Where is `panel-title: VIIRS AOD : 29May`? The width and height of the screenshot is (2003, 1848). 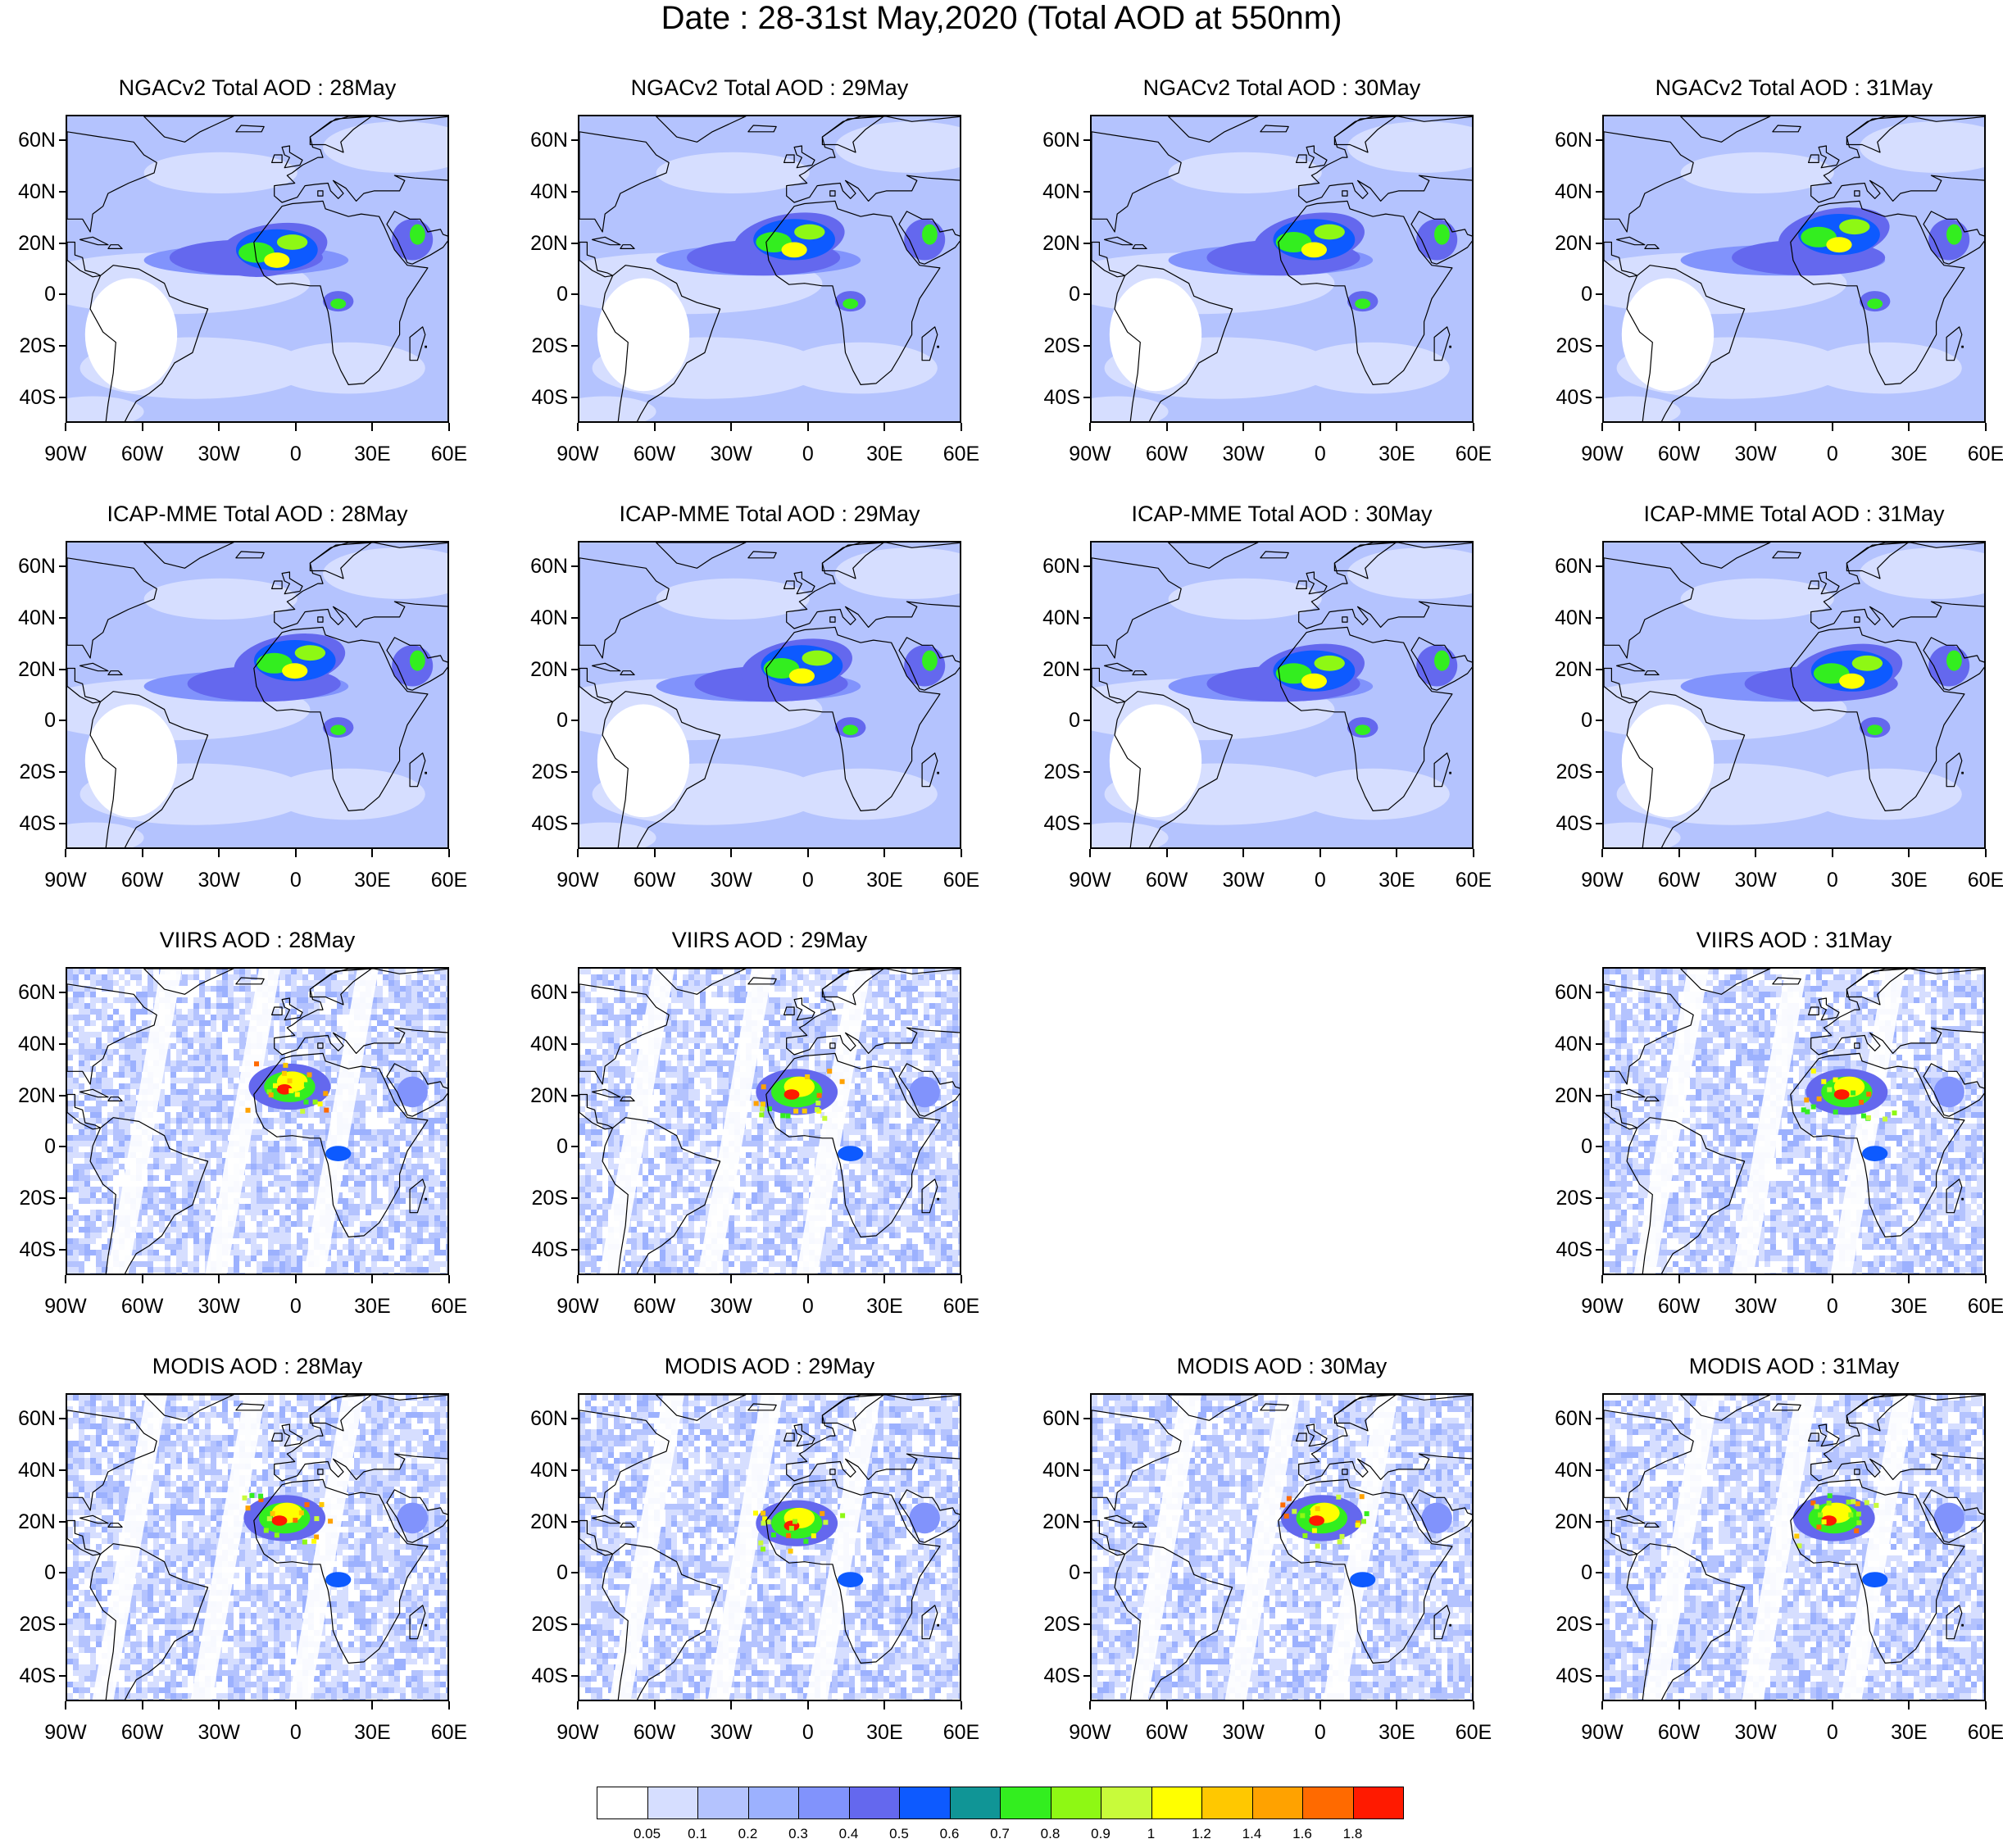
panel-title: VIIRS AOD : 29May is located at coordinates (769, 940).